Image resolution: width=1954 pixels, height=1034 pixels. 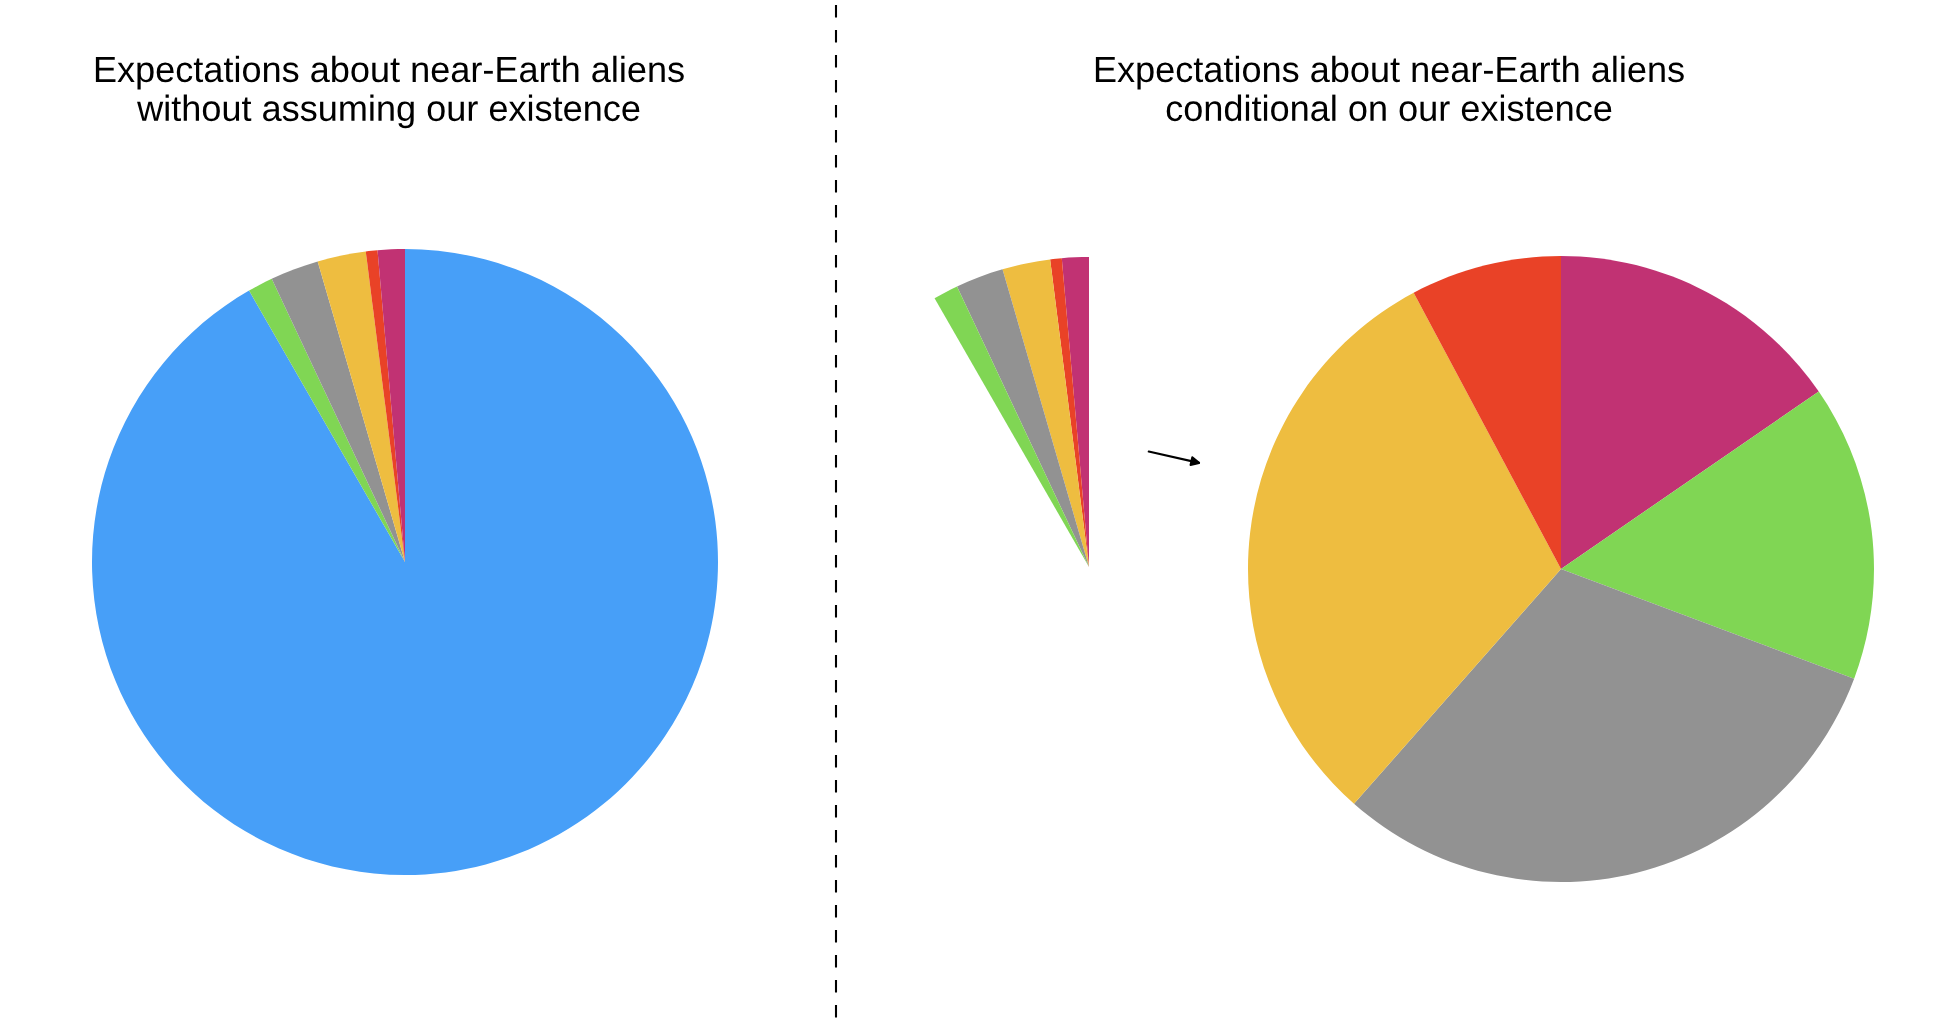 I want to click on chart-title: Expectations about near-Earth aliens conditional on our existence, so click(x=1389, y=88).